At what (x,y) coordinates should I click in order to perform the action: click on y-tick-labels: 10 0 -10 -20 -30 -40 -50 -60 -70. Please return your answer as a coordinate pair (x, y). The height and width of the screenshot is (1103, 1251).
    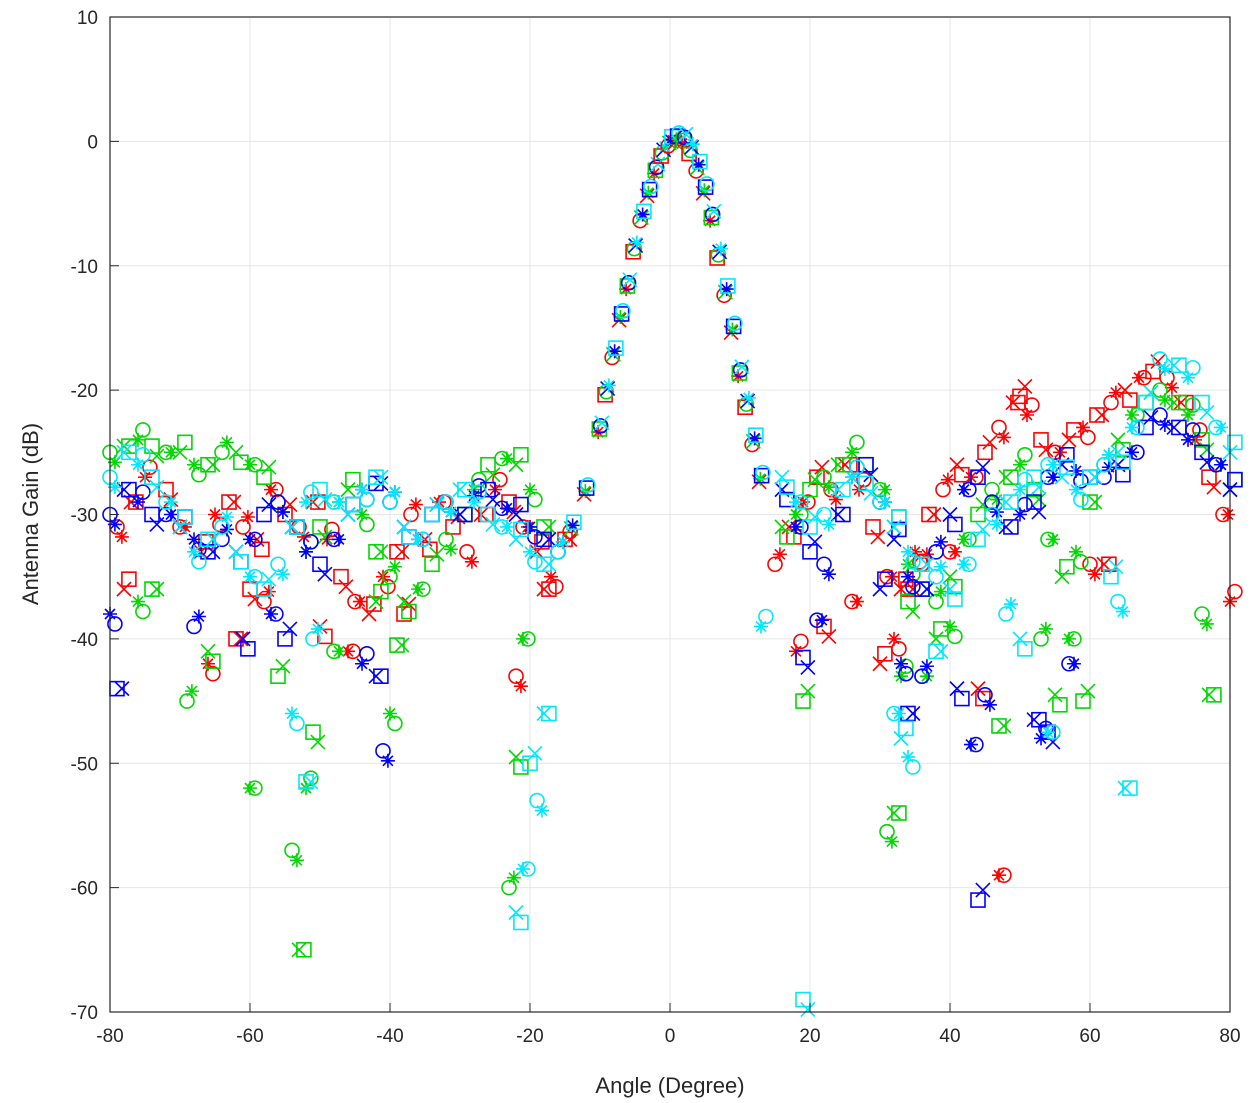
    Looking at the image, I should click on (95, 516).